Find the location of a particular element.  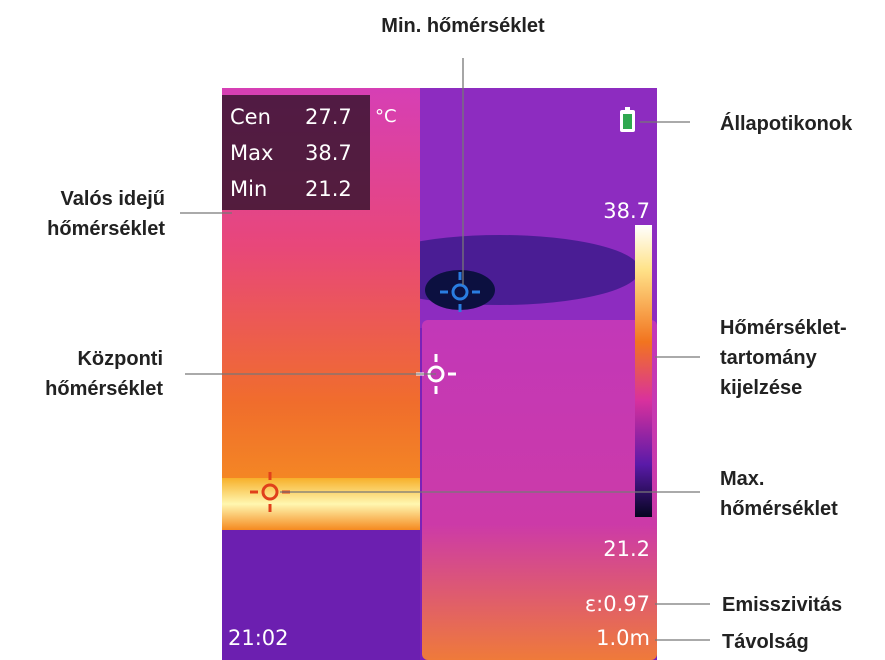

scale-max: 38.7 is located at coordinates (626, 211).